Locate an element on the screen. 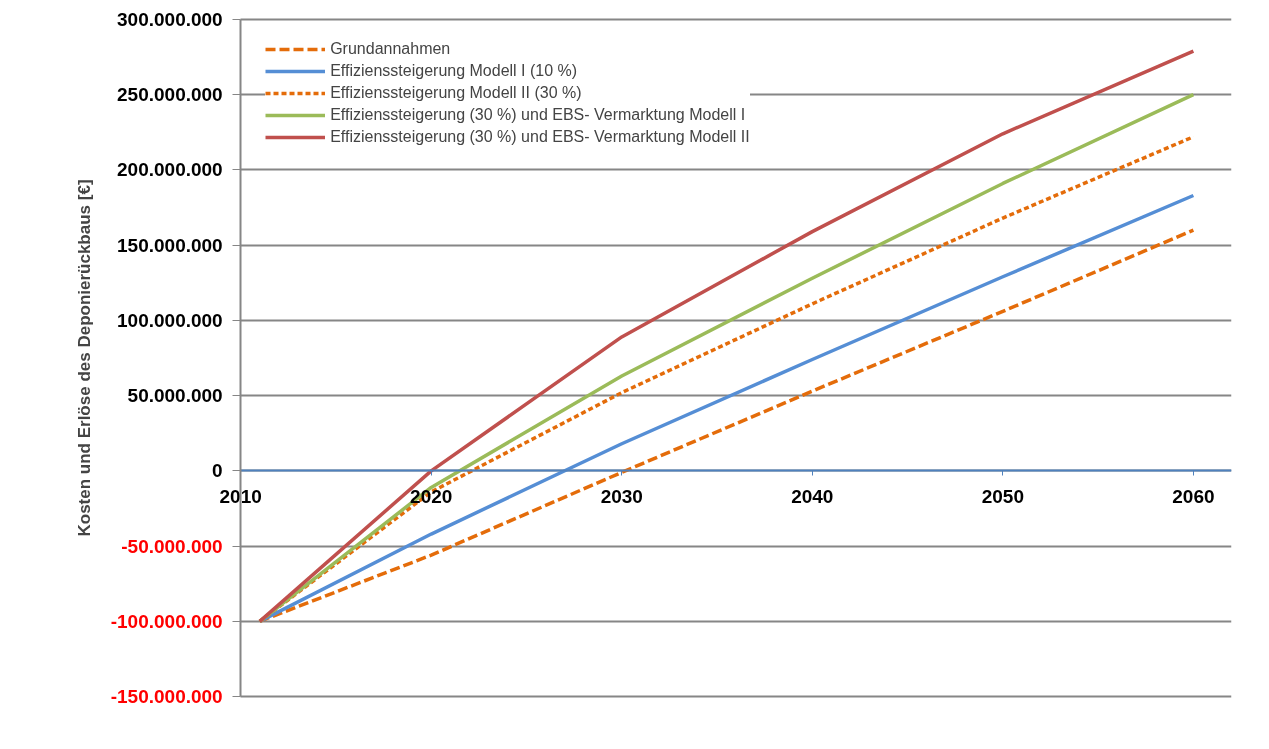  y-axis-title: Kosten und Erlöse des Deponierückbaus [€] is located at coordinates (84, 358).